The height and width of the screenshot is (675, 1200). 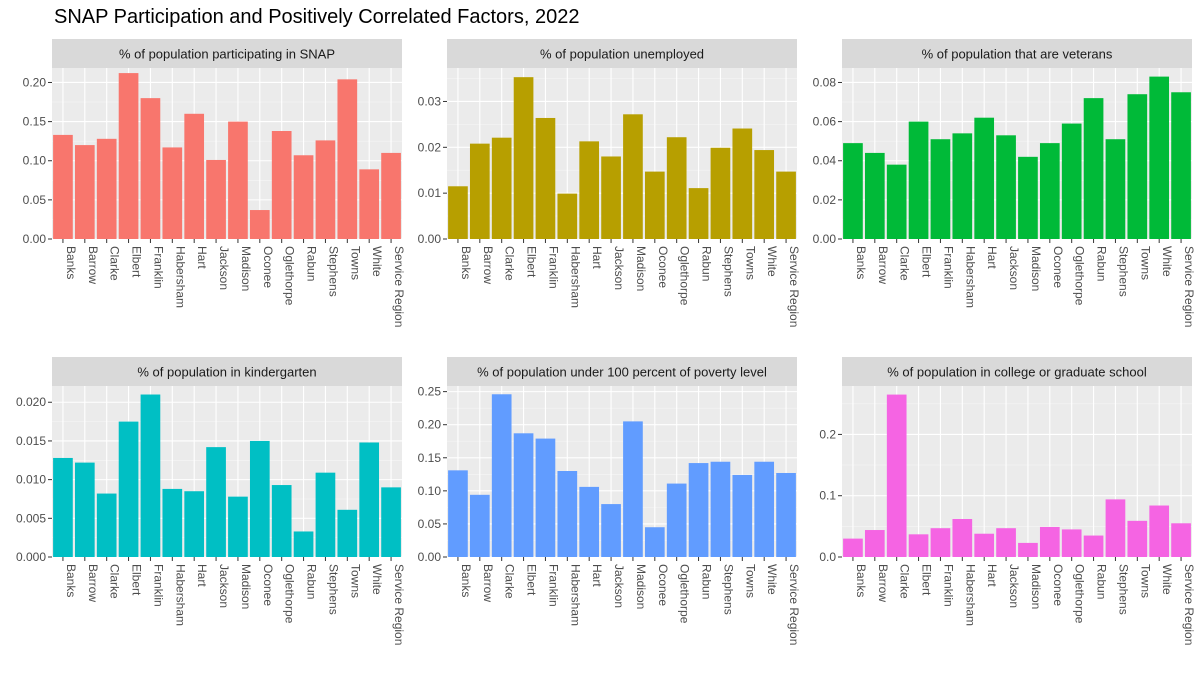 I want to click on y-tick-label: 0.25, so click(x=430, y=392).